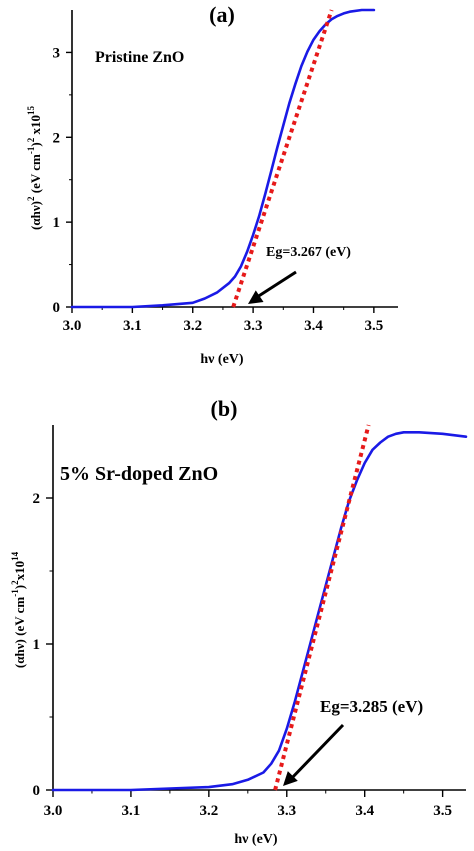  I want to click on panel-b-eg-arrow, so click(316, 753).